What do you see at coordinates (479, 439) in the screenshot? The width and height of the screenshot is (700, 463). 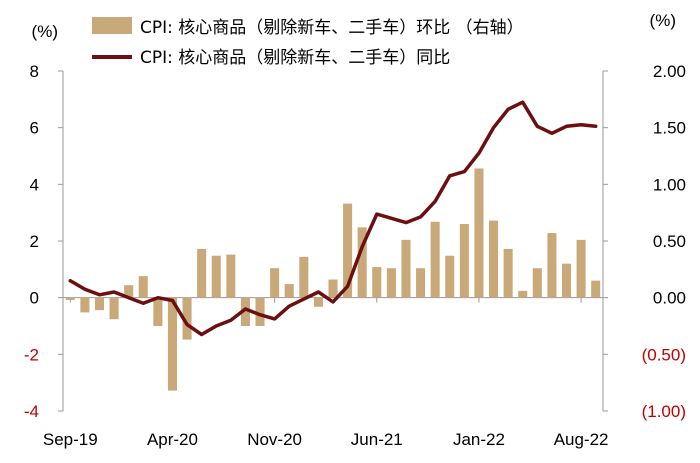 I see `x-tick-label: Jan-22` at bounding box center [479, 439].